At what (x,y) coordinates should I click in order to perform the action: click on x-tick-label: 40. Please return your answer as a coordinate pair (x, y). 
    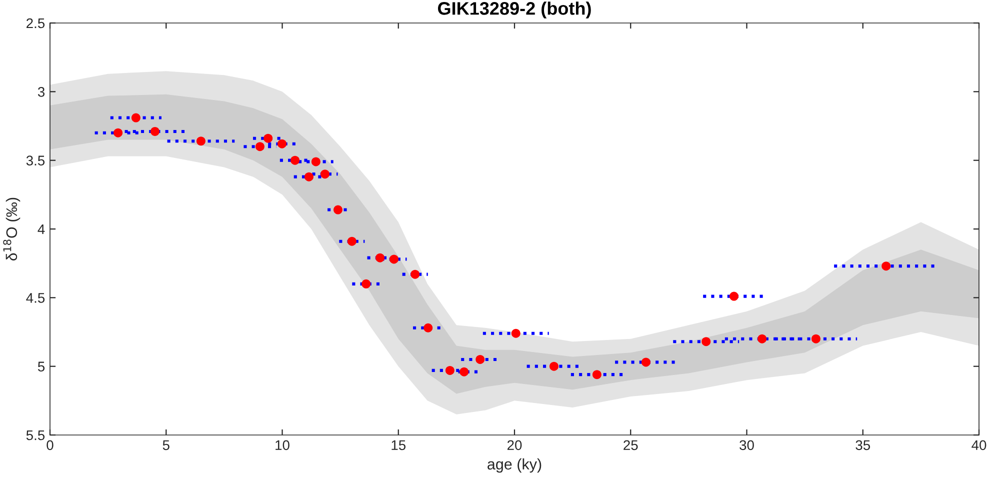
    Looking at the image, I should click on (979, 445).